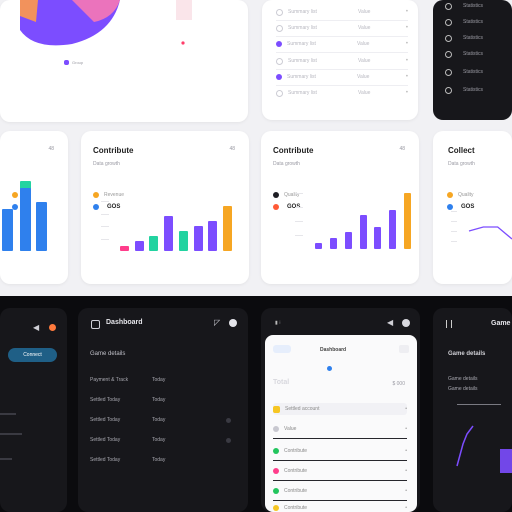 The width and height of the screenshot is (512, 512). I want to click on game-row-label: Game details, so click(463, 379).